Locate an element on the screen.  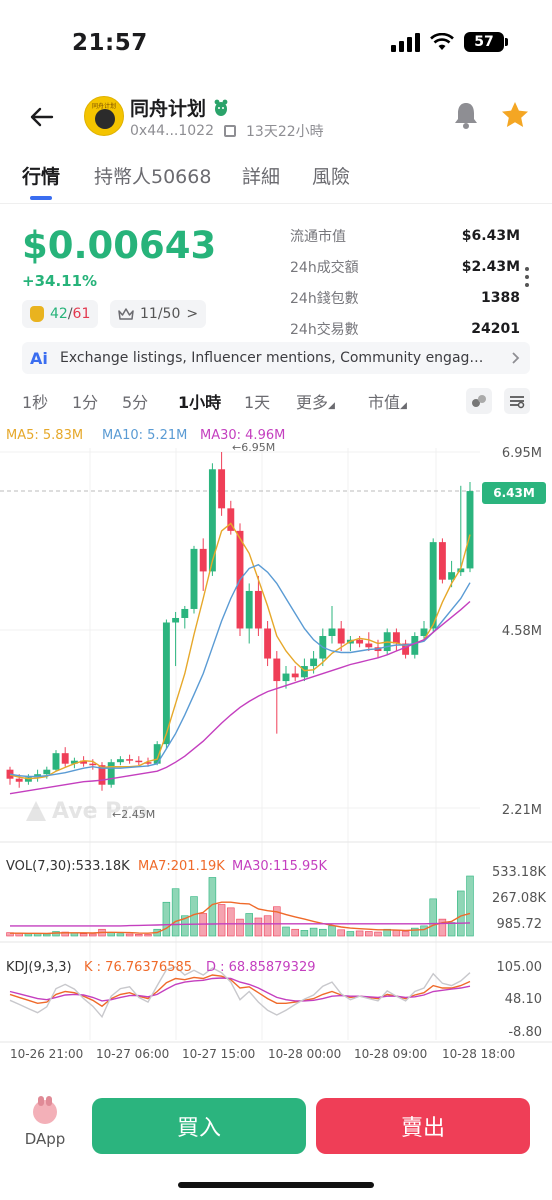
tab-bar: 行情 持幣人50668 詳細 風險 is located at coordinates (276, 181).